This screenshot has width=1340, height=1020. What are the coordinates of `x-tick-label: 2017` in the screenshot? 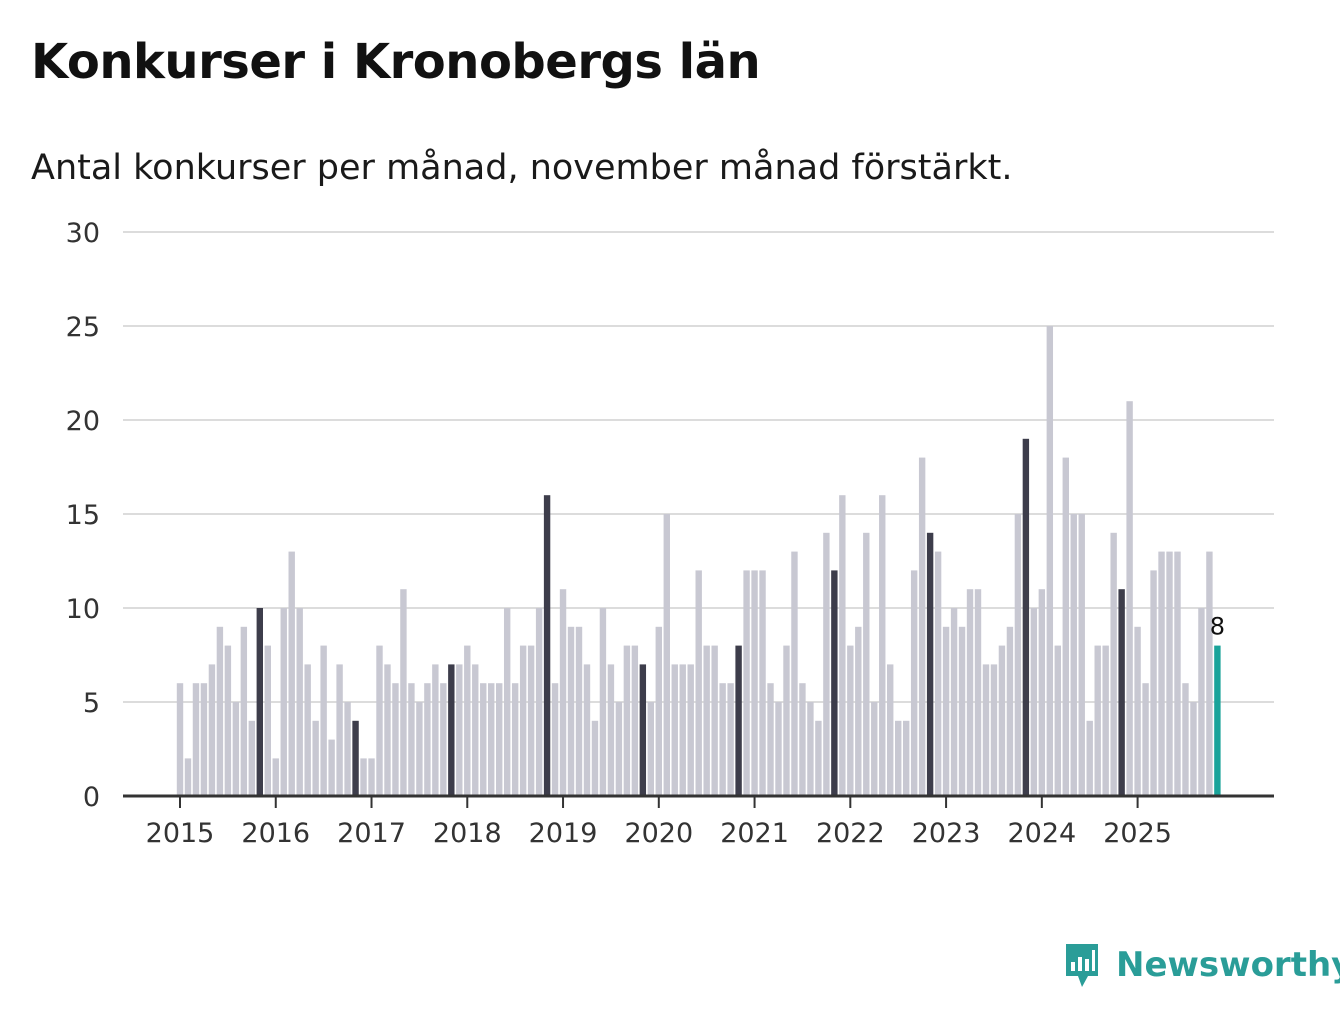 It's located at (371, 833).